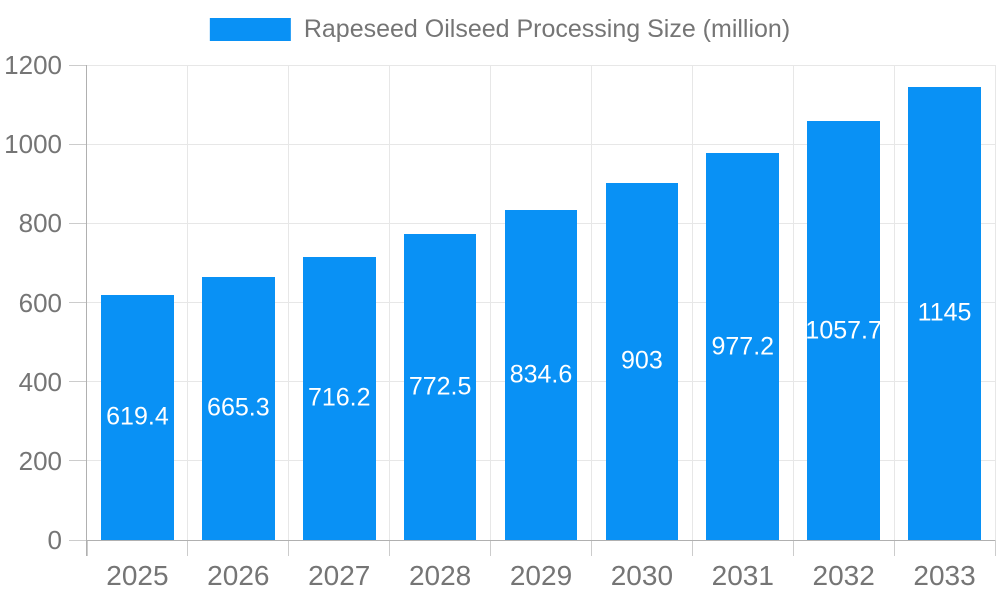 The image size is (1000, 600). I want to click on y-axis-label-1000: 1000, so click(33, 144).